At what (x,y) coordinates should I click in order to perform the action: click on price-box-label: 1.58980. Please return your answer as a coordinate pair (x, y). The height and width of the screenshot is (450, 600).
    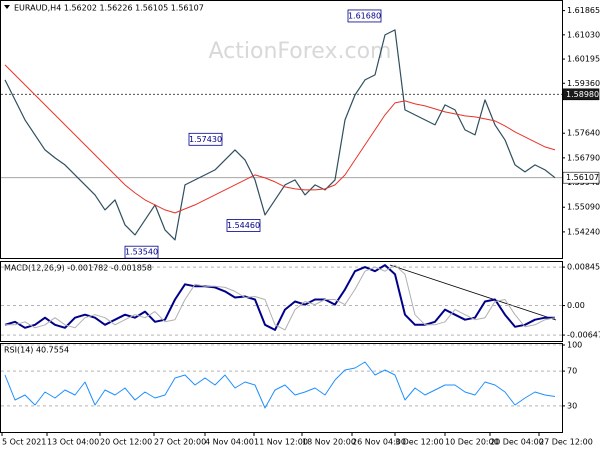
    Looking at the image, I should click on (582, 94).